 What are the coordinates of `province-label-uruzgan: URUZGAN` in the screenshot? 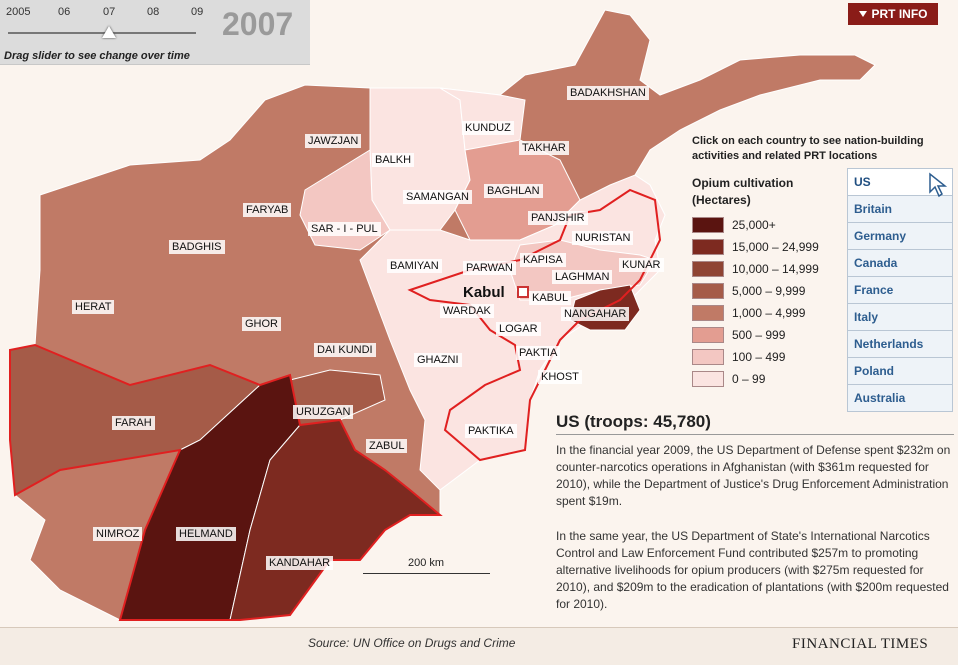 It's located at (323, 412).